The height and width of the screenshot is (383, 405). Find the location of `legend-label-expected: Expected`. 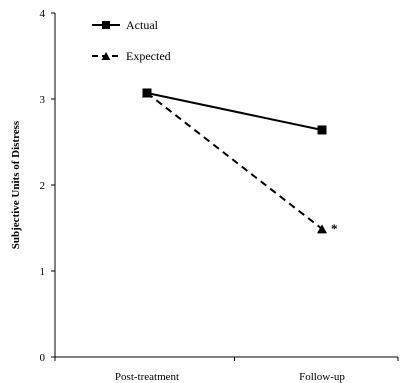

legend-label-expected: Expected is located at coordinates (148, 56).